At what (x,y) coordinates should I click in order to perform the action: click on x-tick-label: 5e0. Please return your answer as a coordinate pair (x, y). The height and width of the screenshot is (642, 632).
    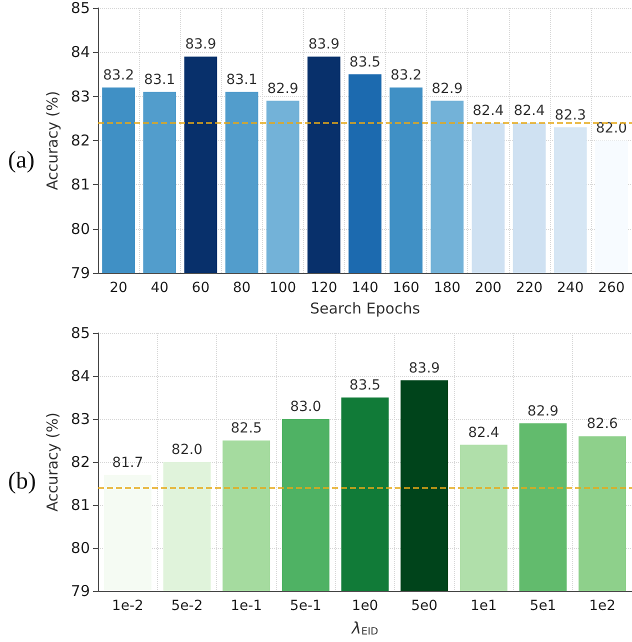
    Looking at the image, I should click on (424, 606).